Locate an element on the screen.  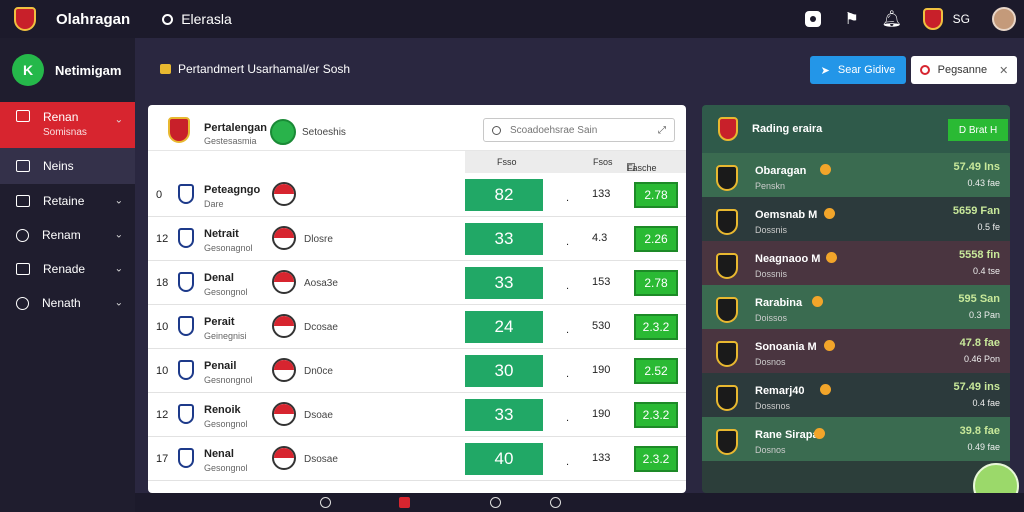
team-name-cell: Penail is located at coordinates (220, 366).